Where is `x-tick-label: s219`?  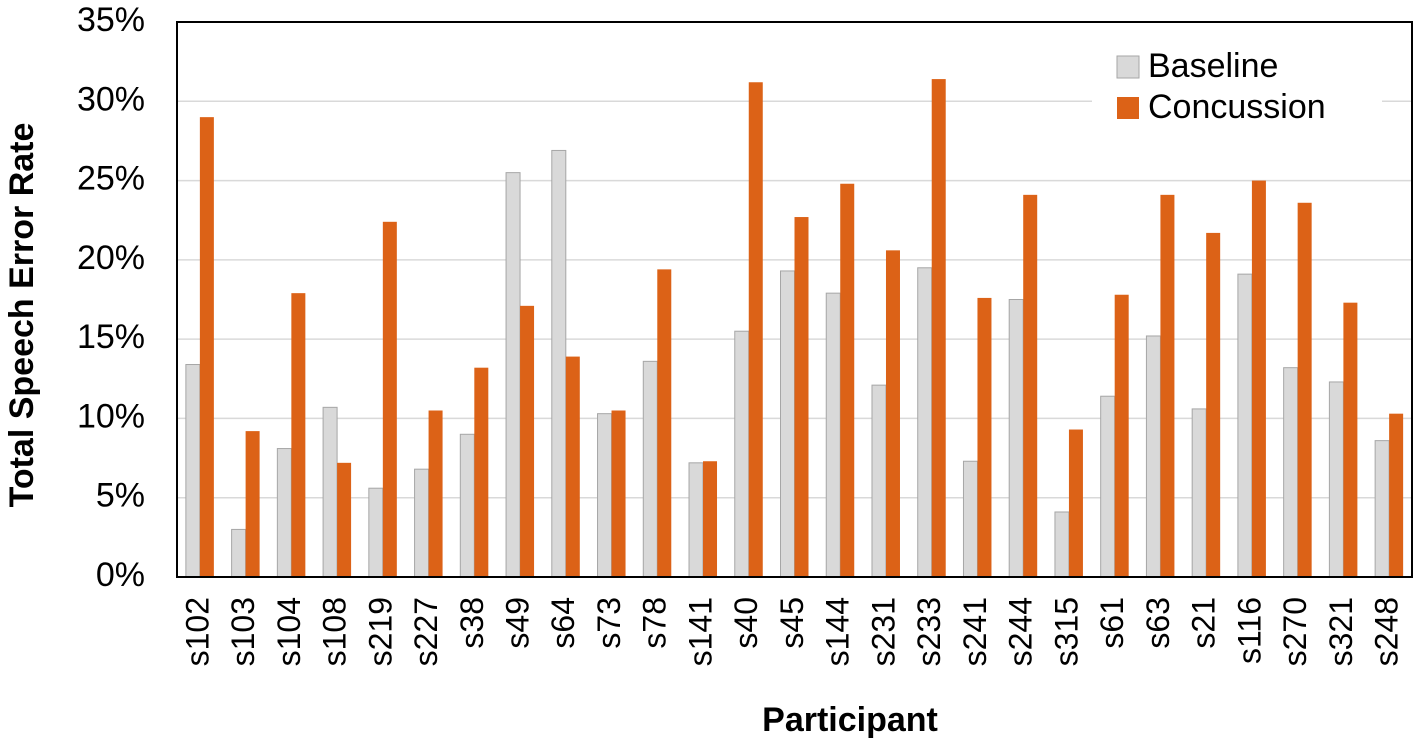 x-tick-label: s219 is located at coordinates (380, 631).